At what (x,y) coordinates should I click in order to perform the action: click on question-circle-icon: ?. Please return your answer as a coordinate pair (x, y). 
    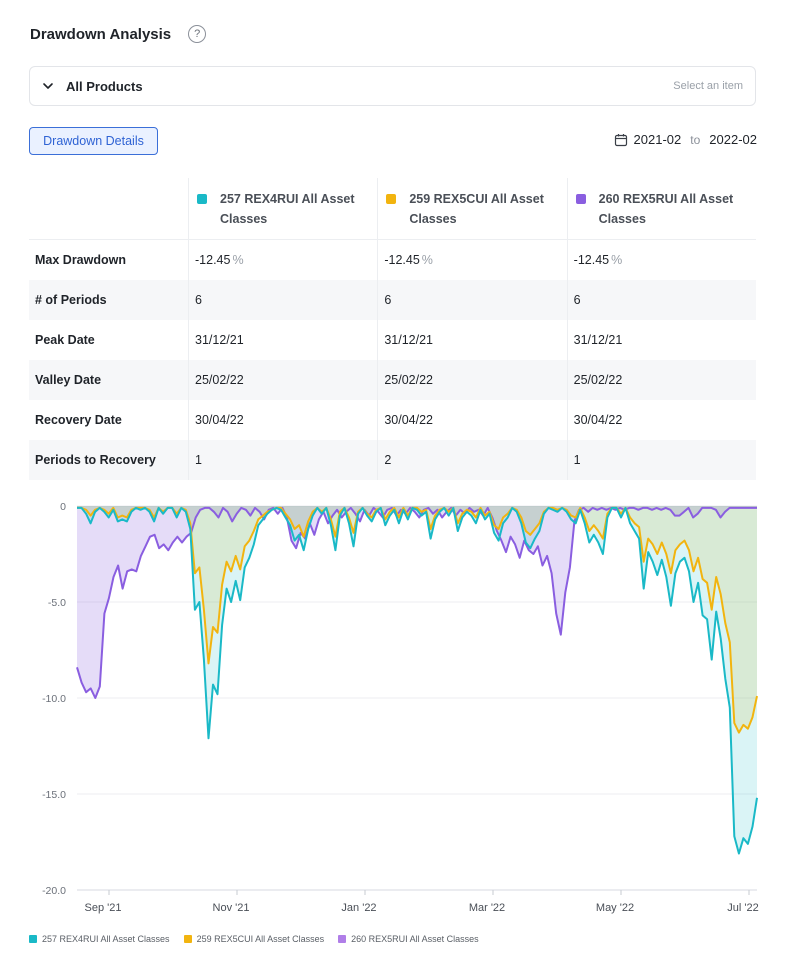
    Looking at the image, I should click on (197, 34).